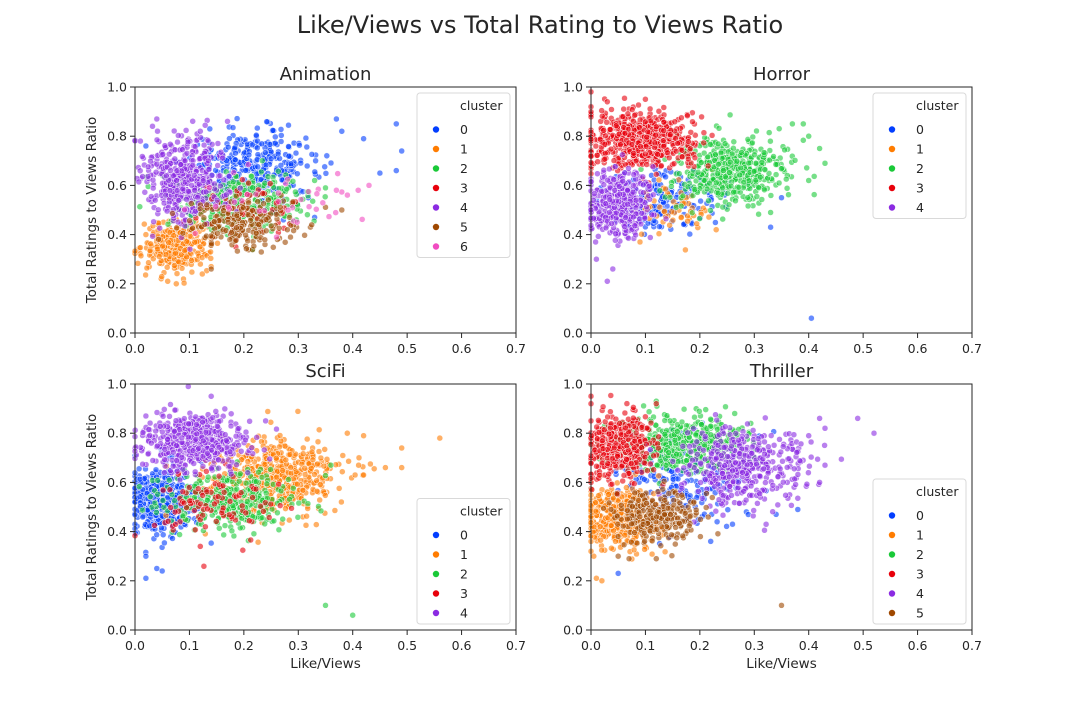 This screenshot has height=724, width=1080. I want to click on legend-label: 1, so click(920, 149).